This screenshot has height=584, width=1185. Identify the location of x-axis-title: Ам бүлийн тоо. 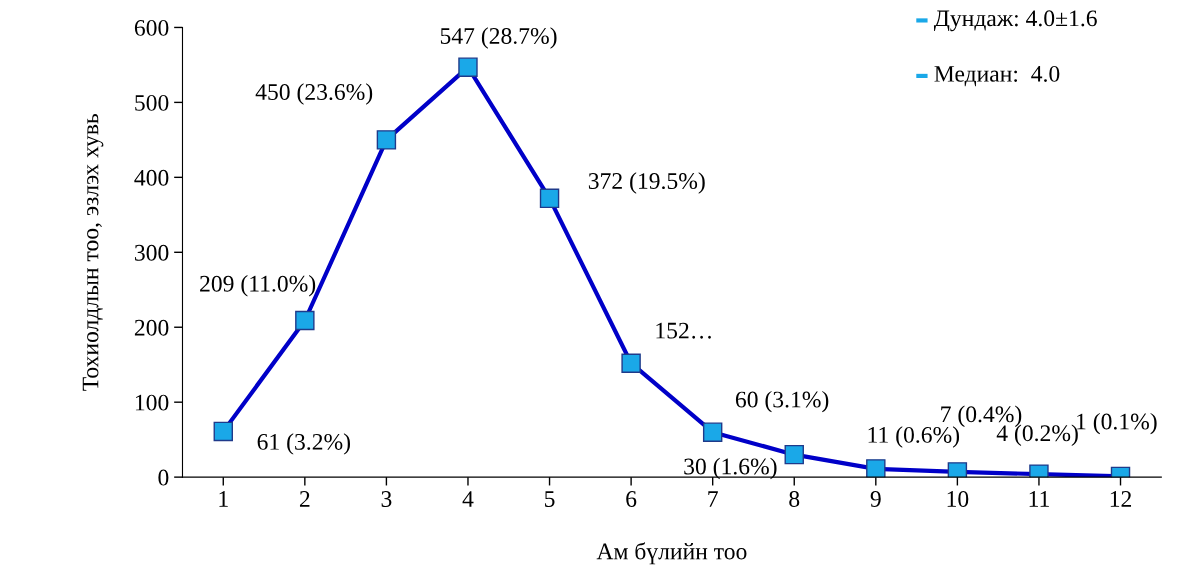
(671, 553).